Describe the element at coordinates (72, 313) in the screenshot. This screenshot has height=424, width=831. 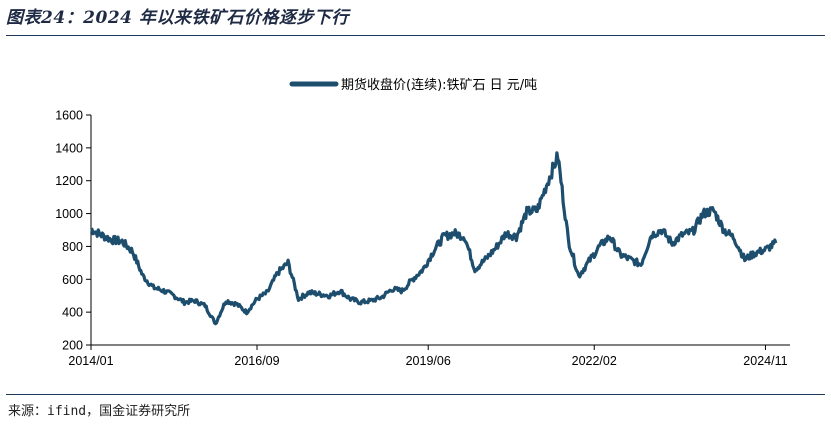
I see `y-tick-label: 400` at that location.